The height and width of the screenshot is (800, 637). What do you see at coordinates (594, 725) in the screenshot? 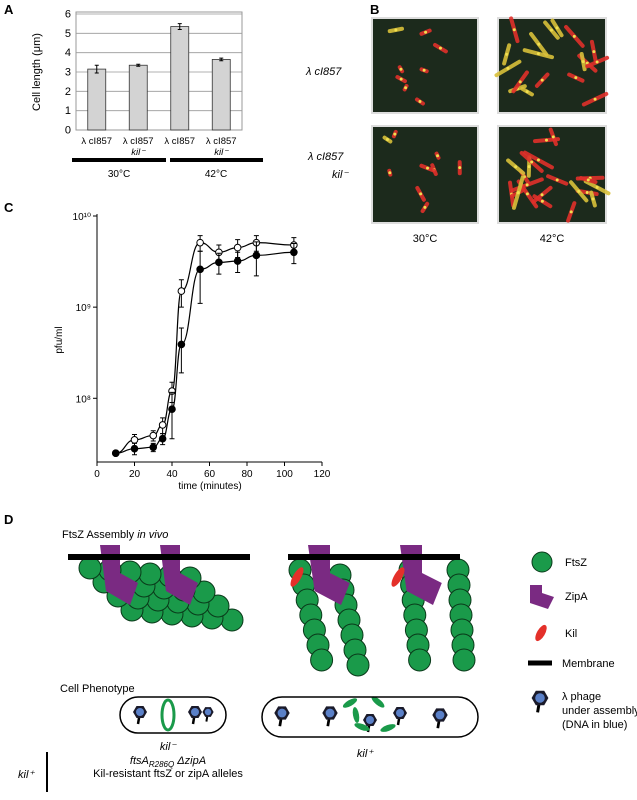
I see `legend-text: (DNA in blue)` at bounding box center [594, 725].